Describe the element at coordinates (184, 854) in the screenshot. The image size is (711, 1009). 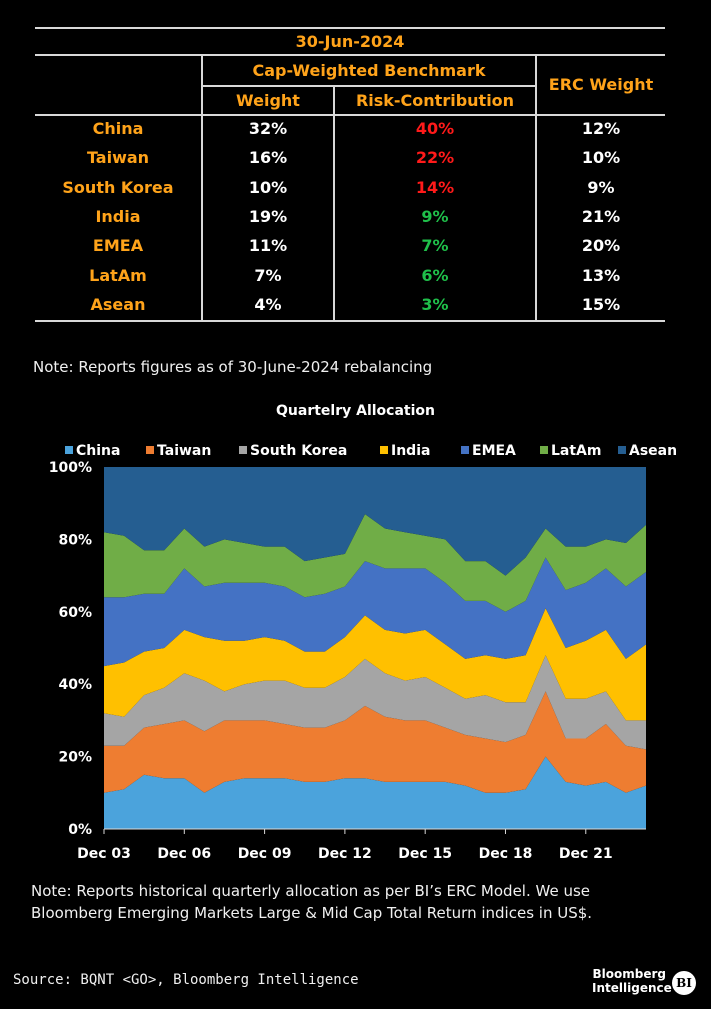
I see `x-tick-label: Dec 06` at that location.